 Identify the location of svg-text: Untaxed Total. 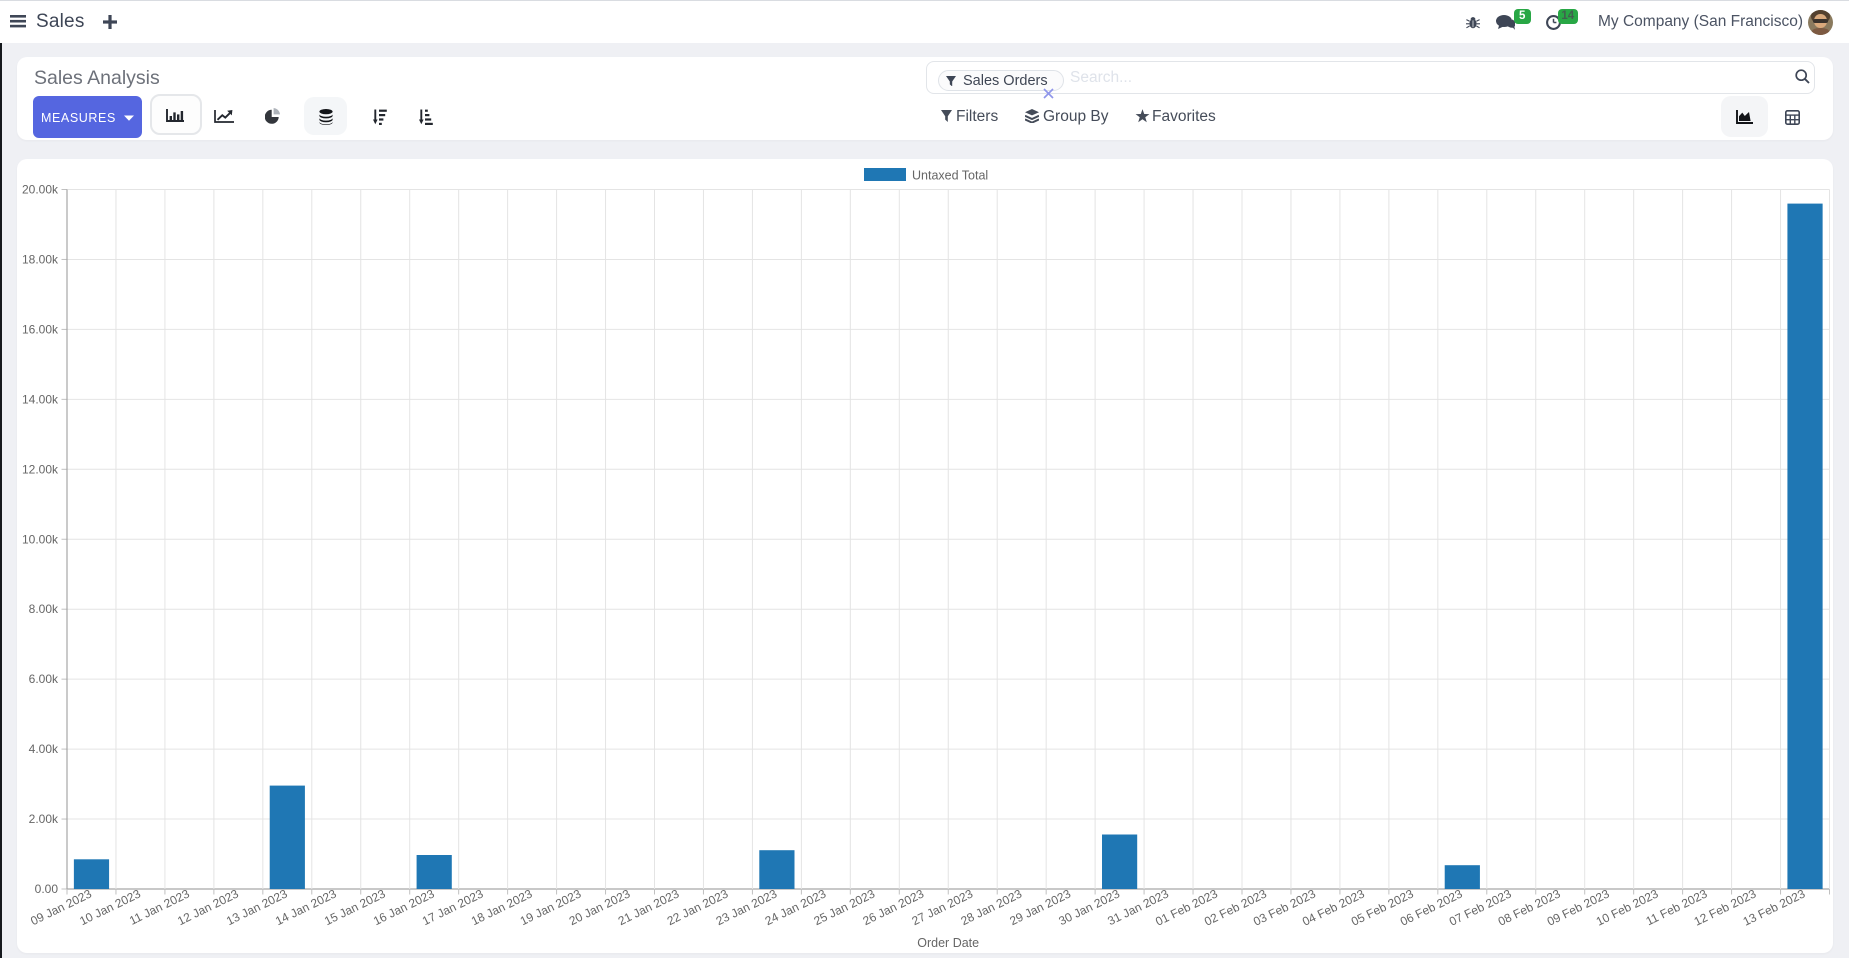
(950, 176).